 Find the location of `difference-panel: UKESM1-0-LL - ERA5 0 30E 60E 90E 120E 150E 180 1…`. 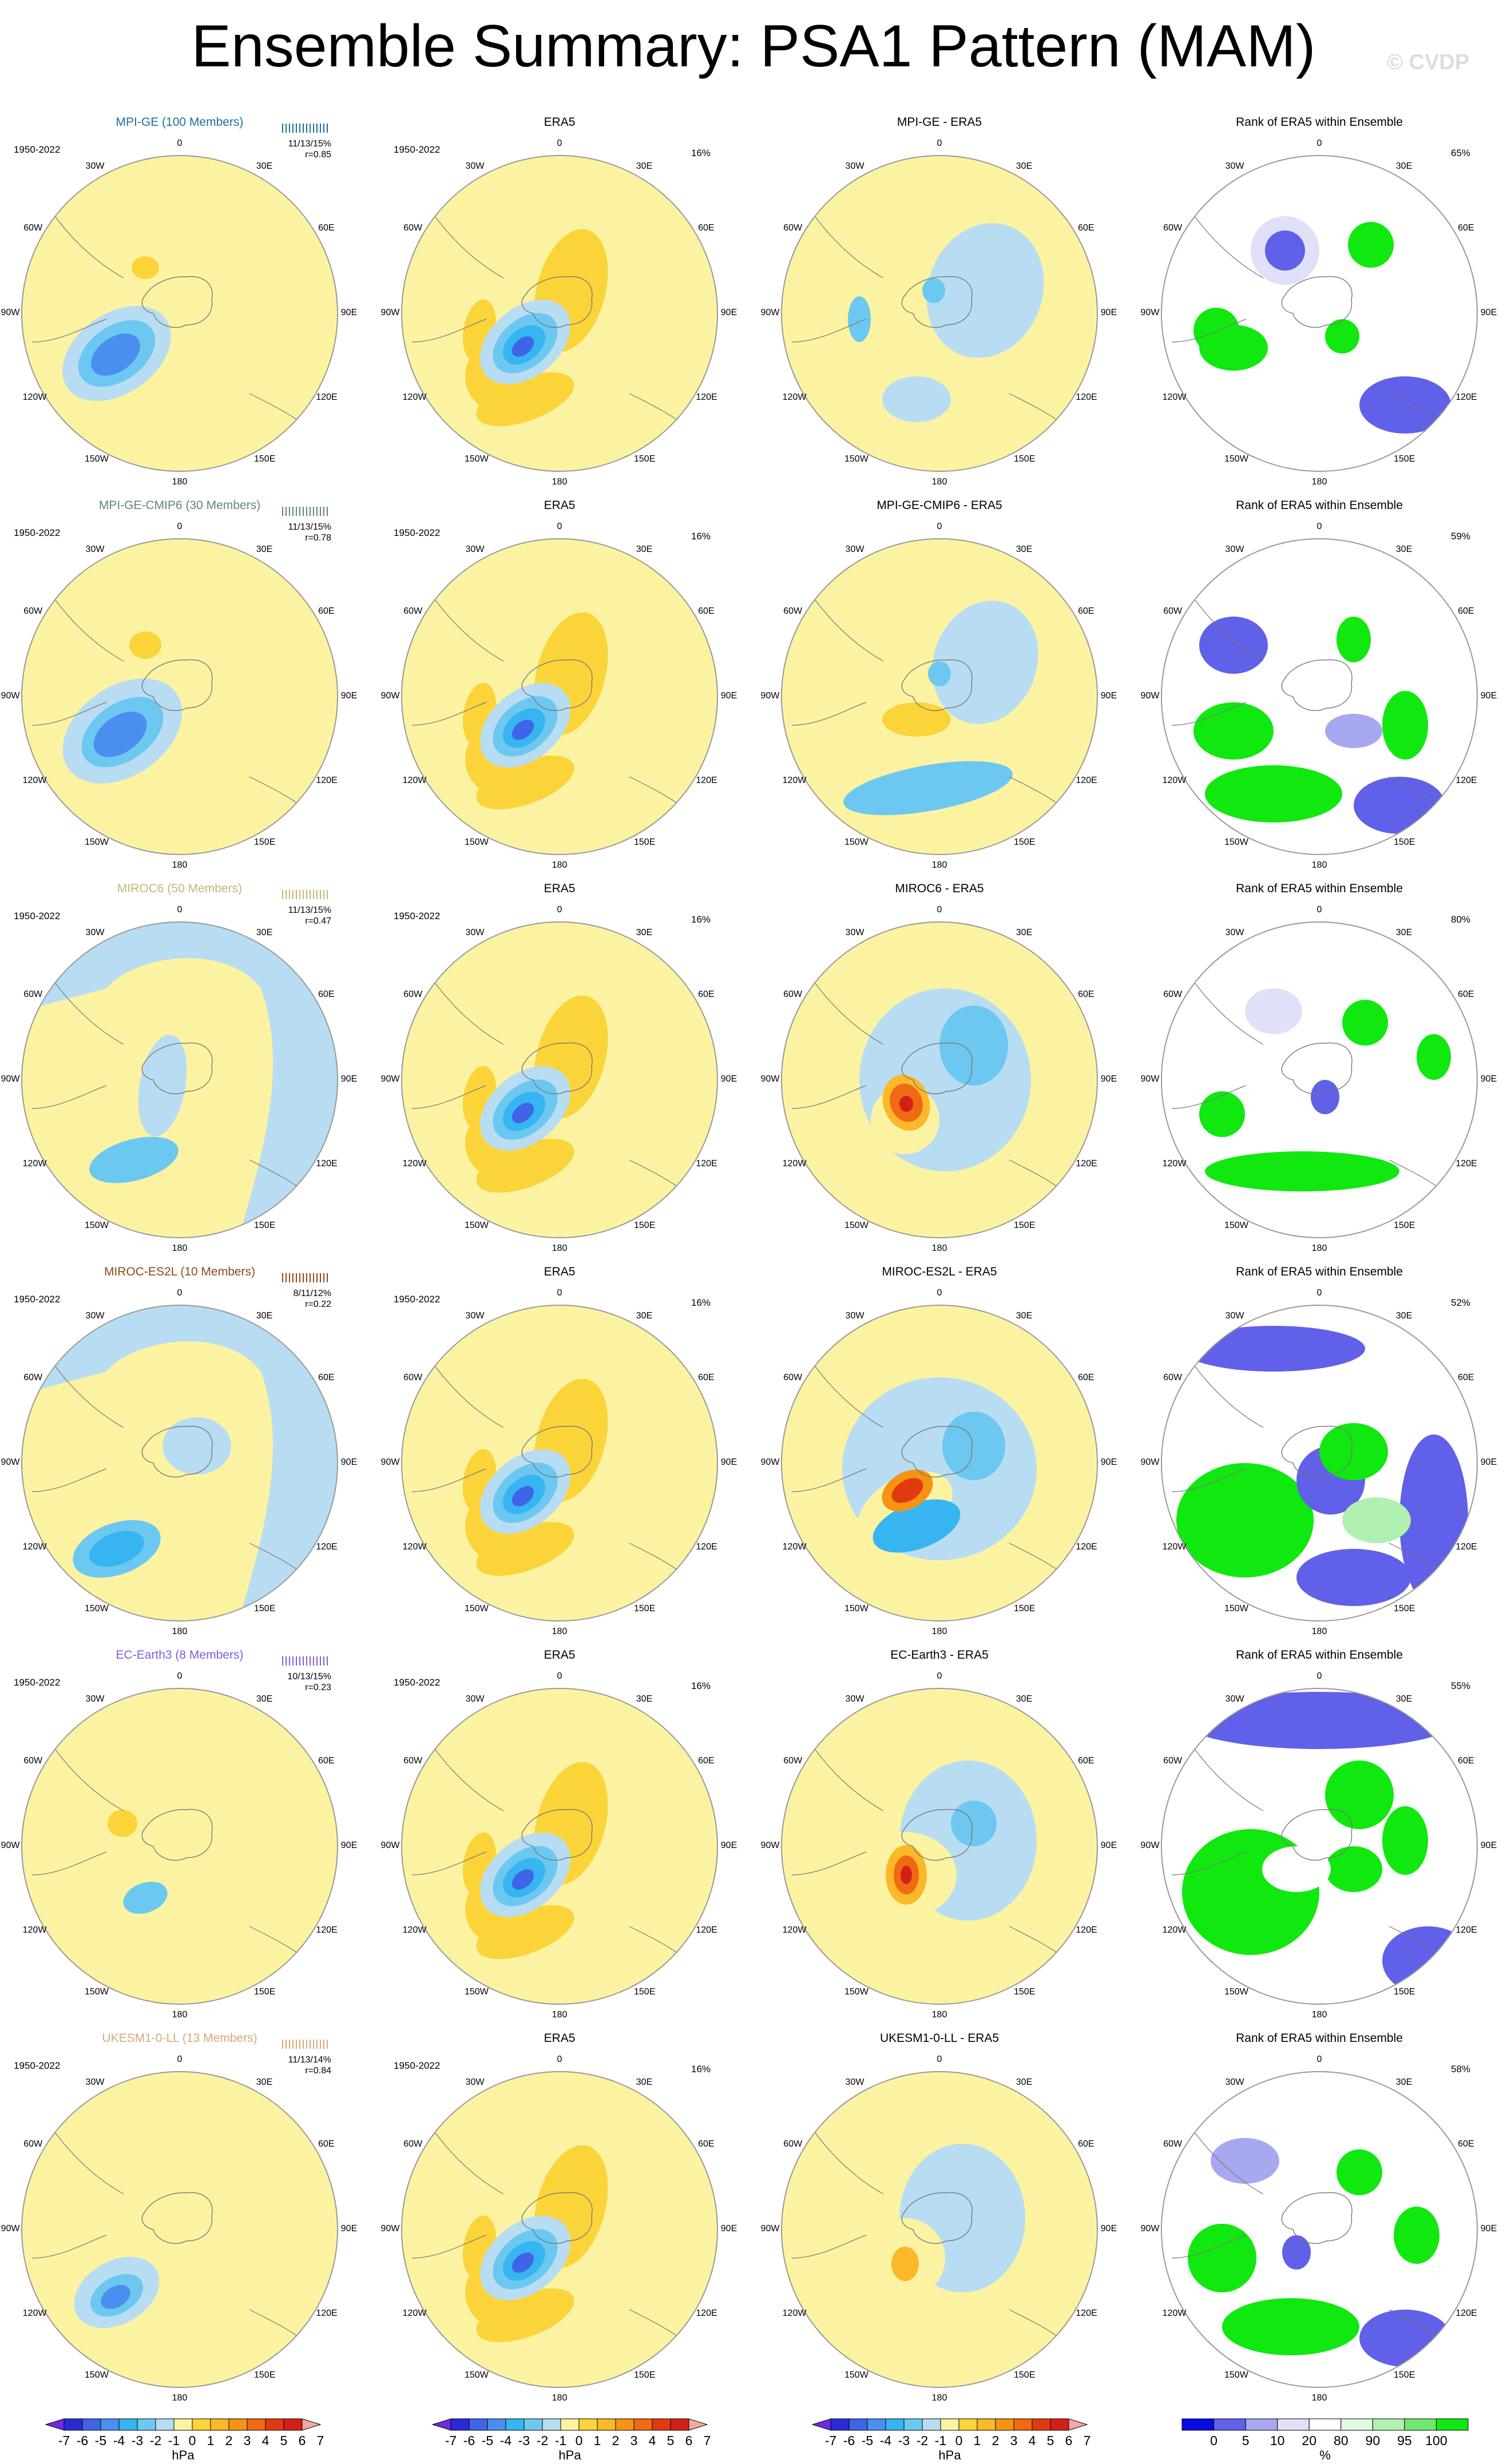

difference-panel: UKESM1-0-LL - ERA5 0 30E 60E 90E 120E 150E 180 1… is located at coordinates (939, 2217).